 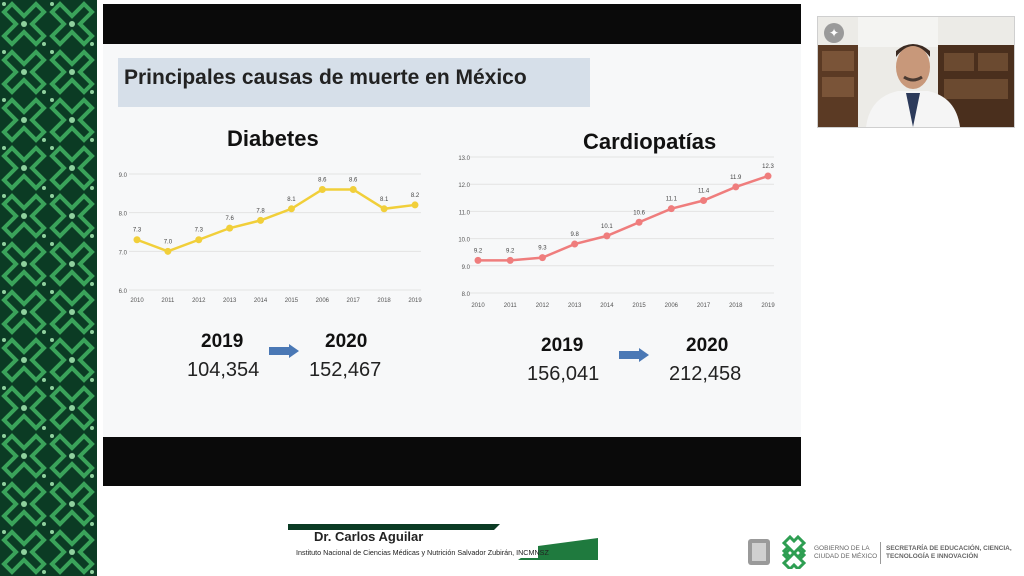 I want to click on cardio-from-year: 2019, so click(x=562, y=345).